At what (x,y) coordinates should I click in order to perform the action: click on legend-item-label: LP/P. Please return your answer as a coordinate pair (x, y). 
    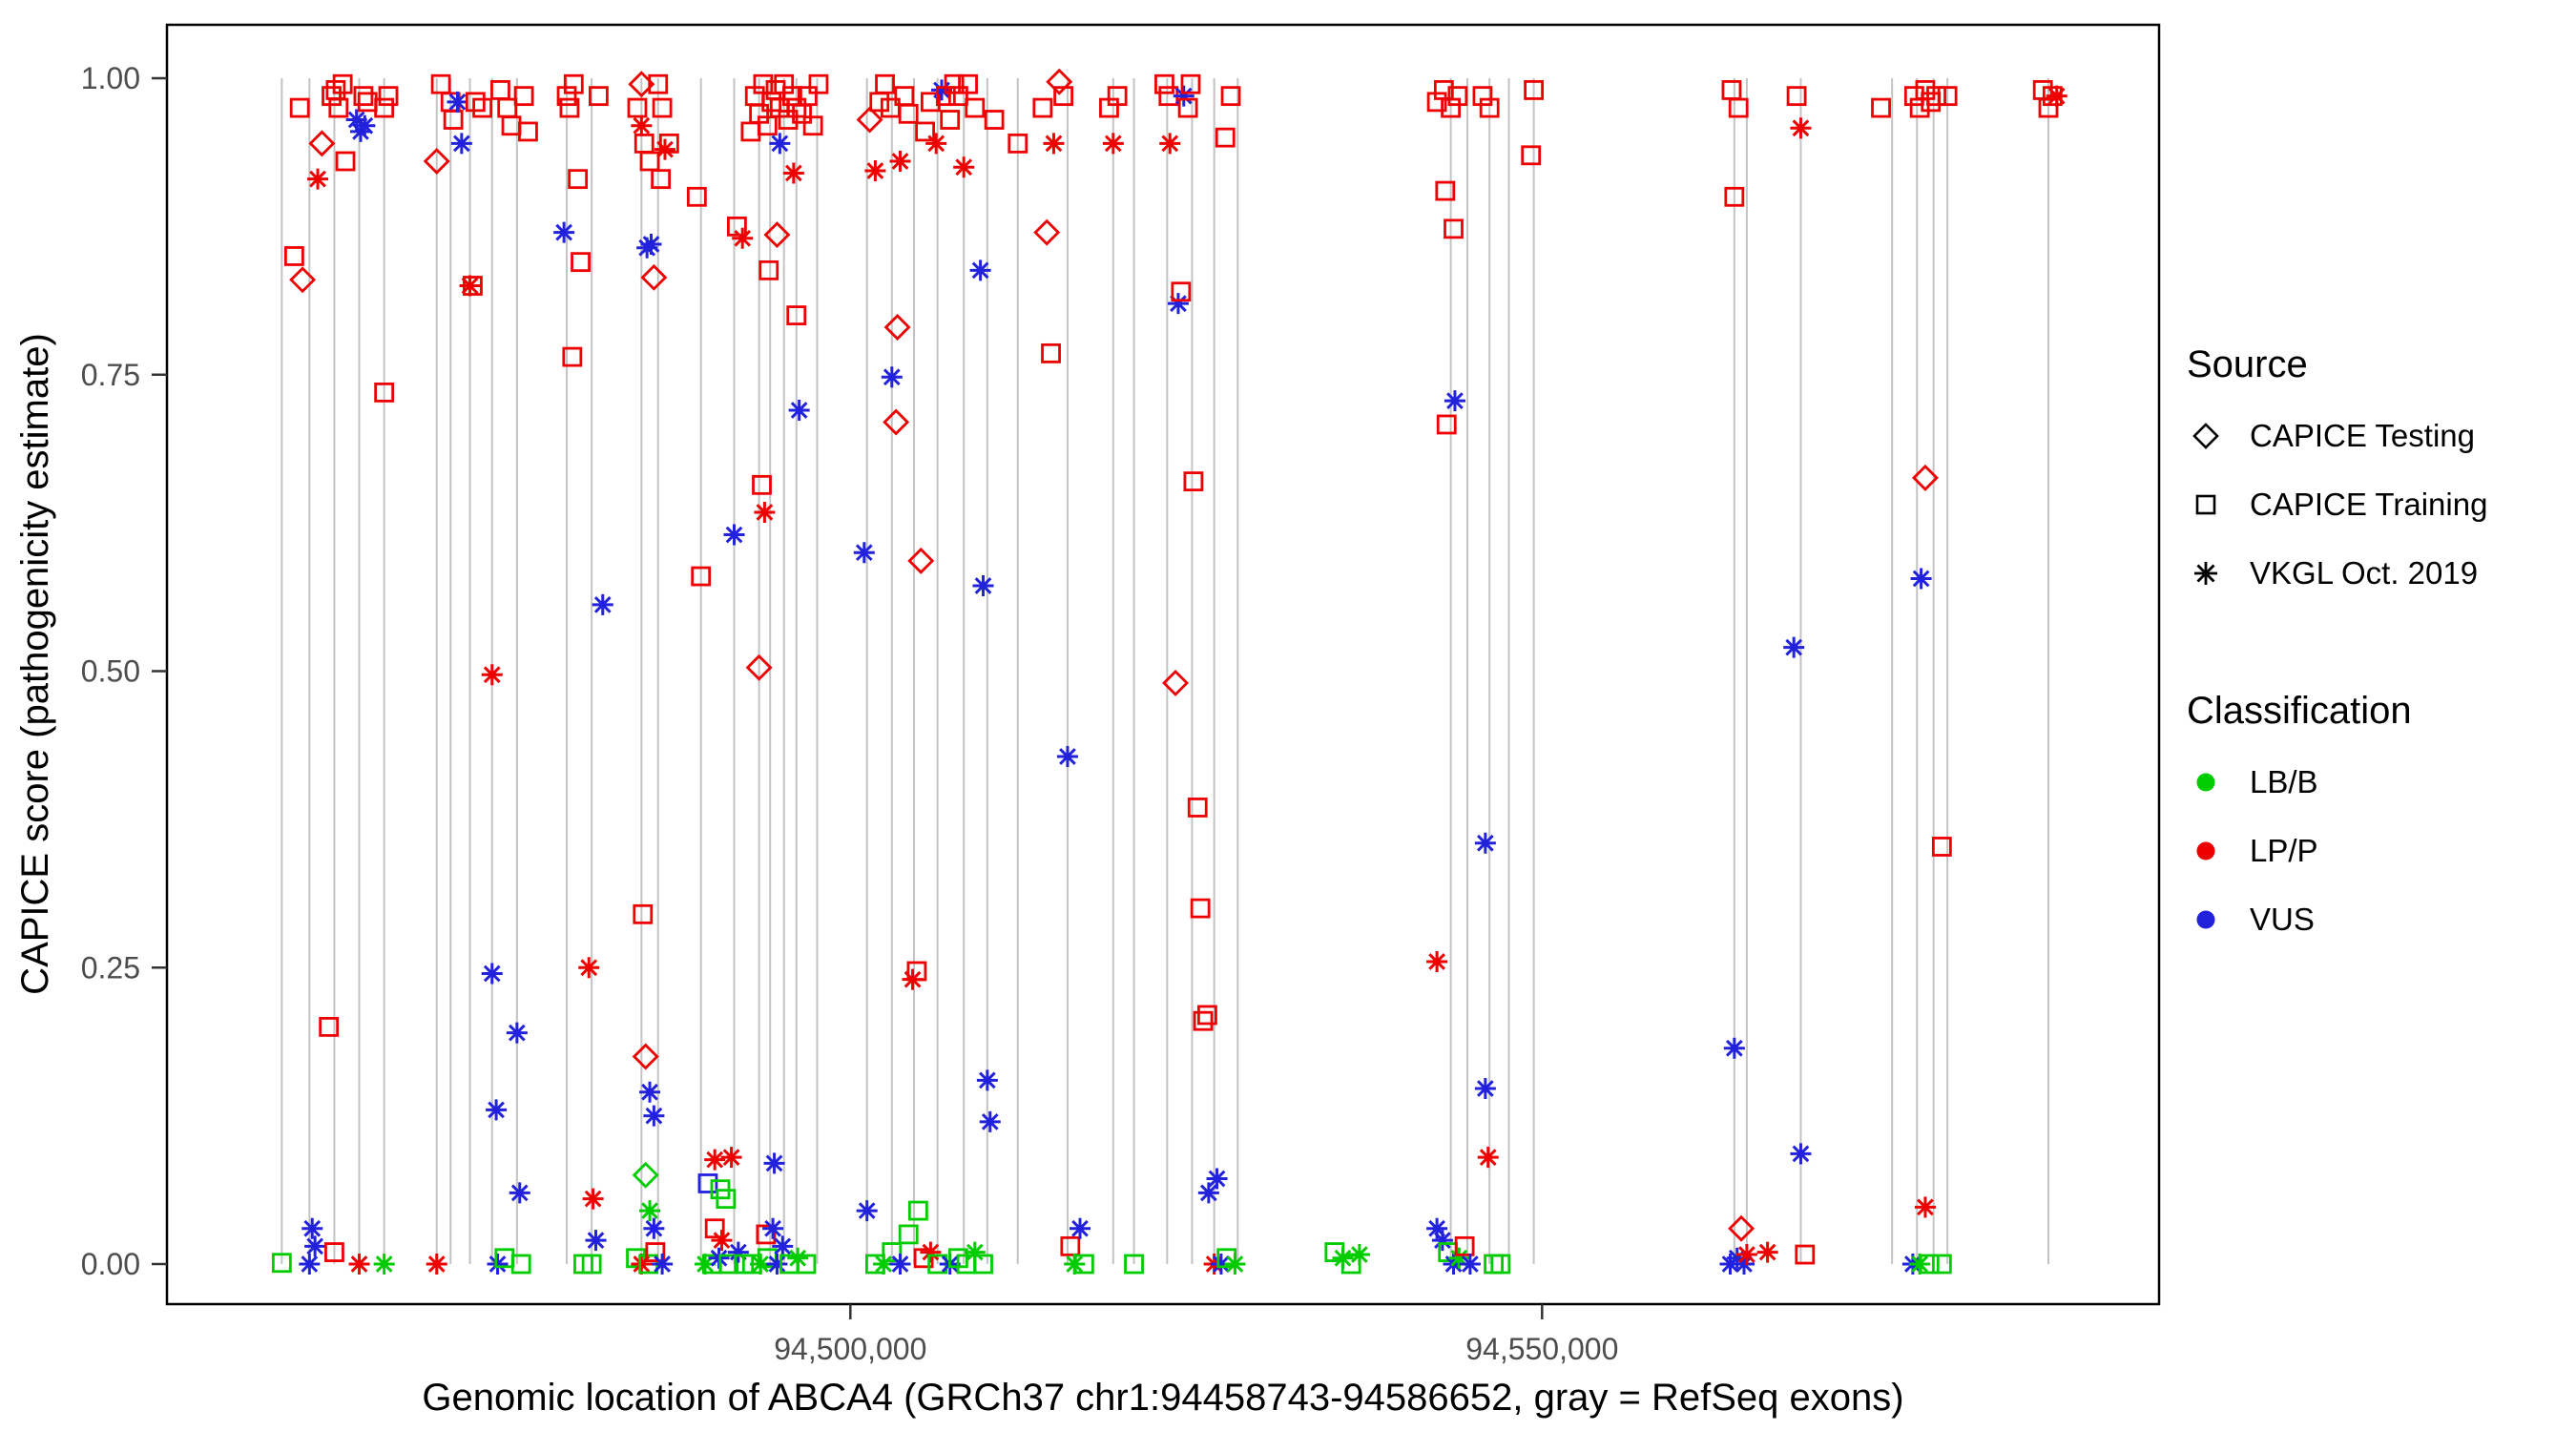
    Looking at the image, I should click on (2284, 850).